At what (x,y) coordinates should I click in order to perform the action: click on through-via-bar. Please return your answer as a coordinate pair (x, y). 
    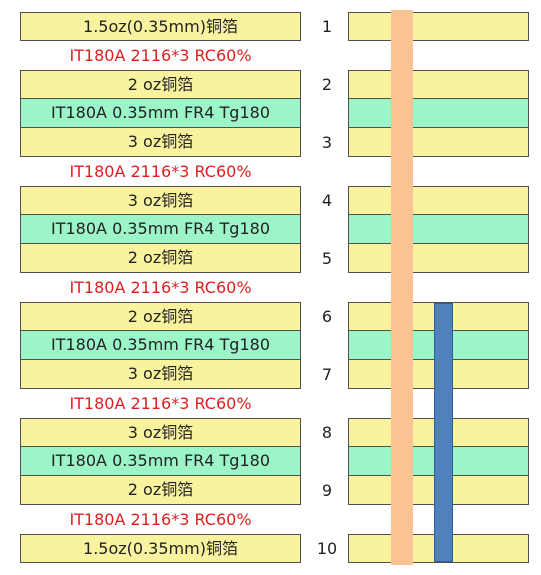
    Looking at the image, I should click on (402, 287).